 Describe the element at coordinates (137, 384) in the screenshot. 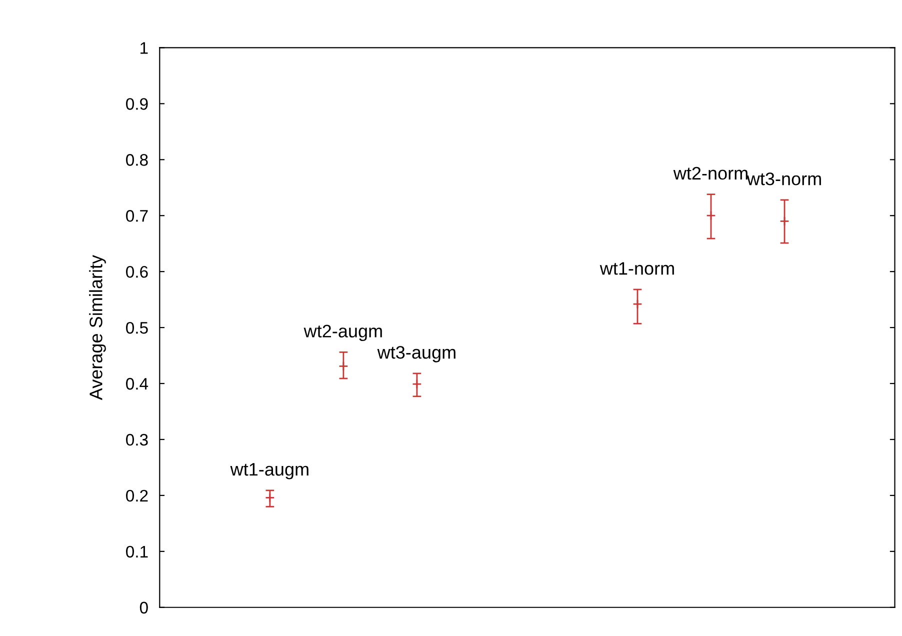

I see `y-tick-label: 0.4` at that location.